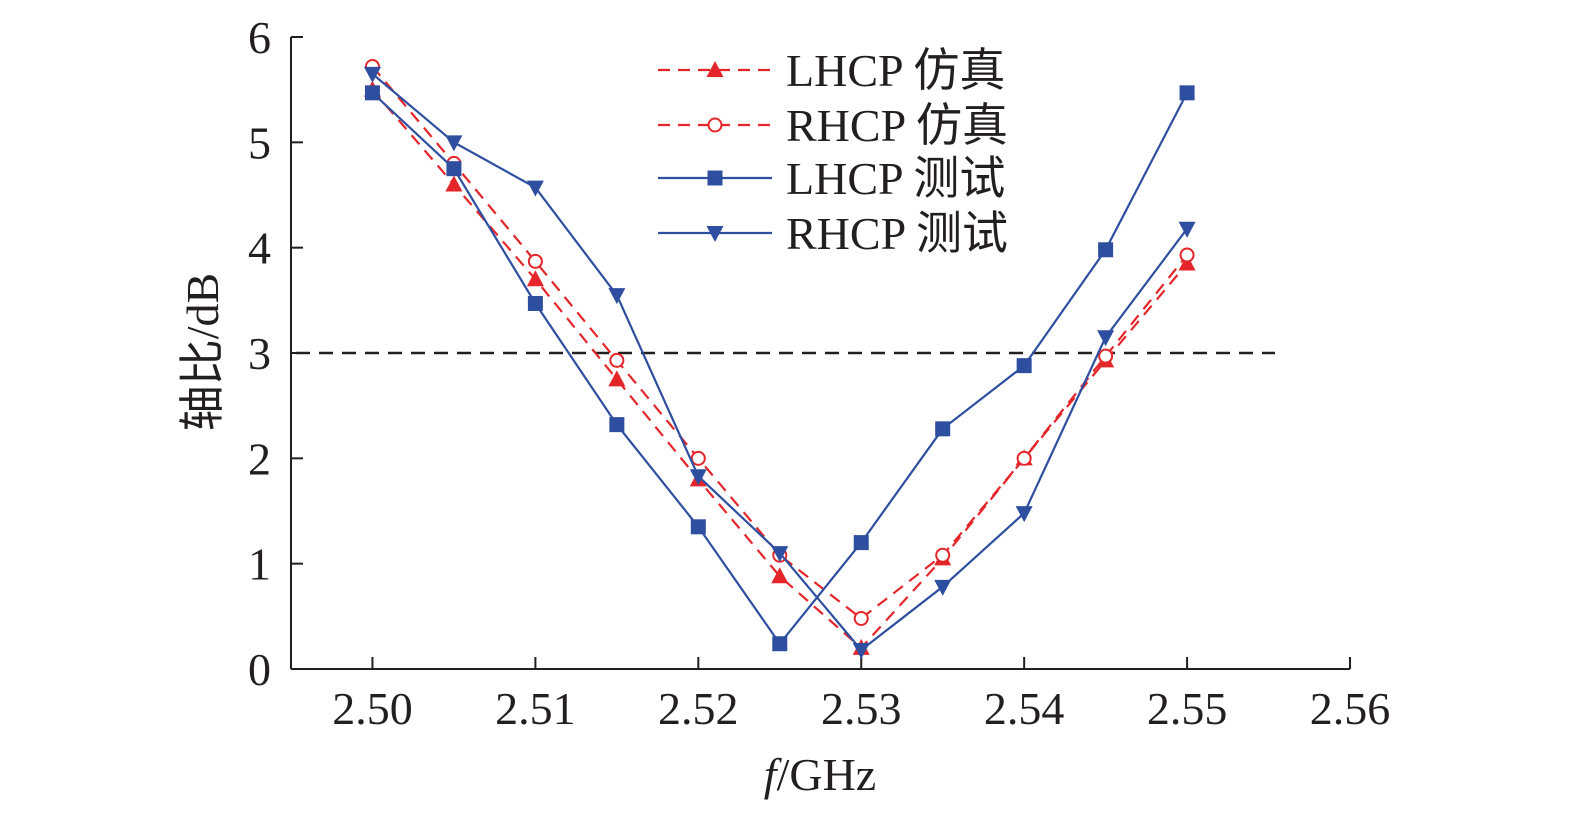 This screenshot has height=817, width=1575. I want to click on x-axis-title: f/GHz, so click(820, 774).